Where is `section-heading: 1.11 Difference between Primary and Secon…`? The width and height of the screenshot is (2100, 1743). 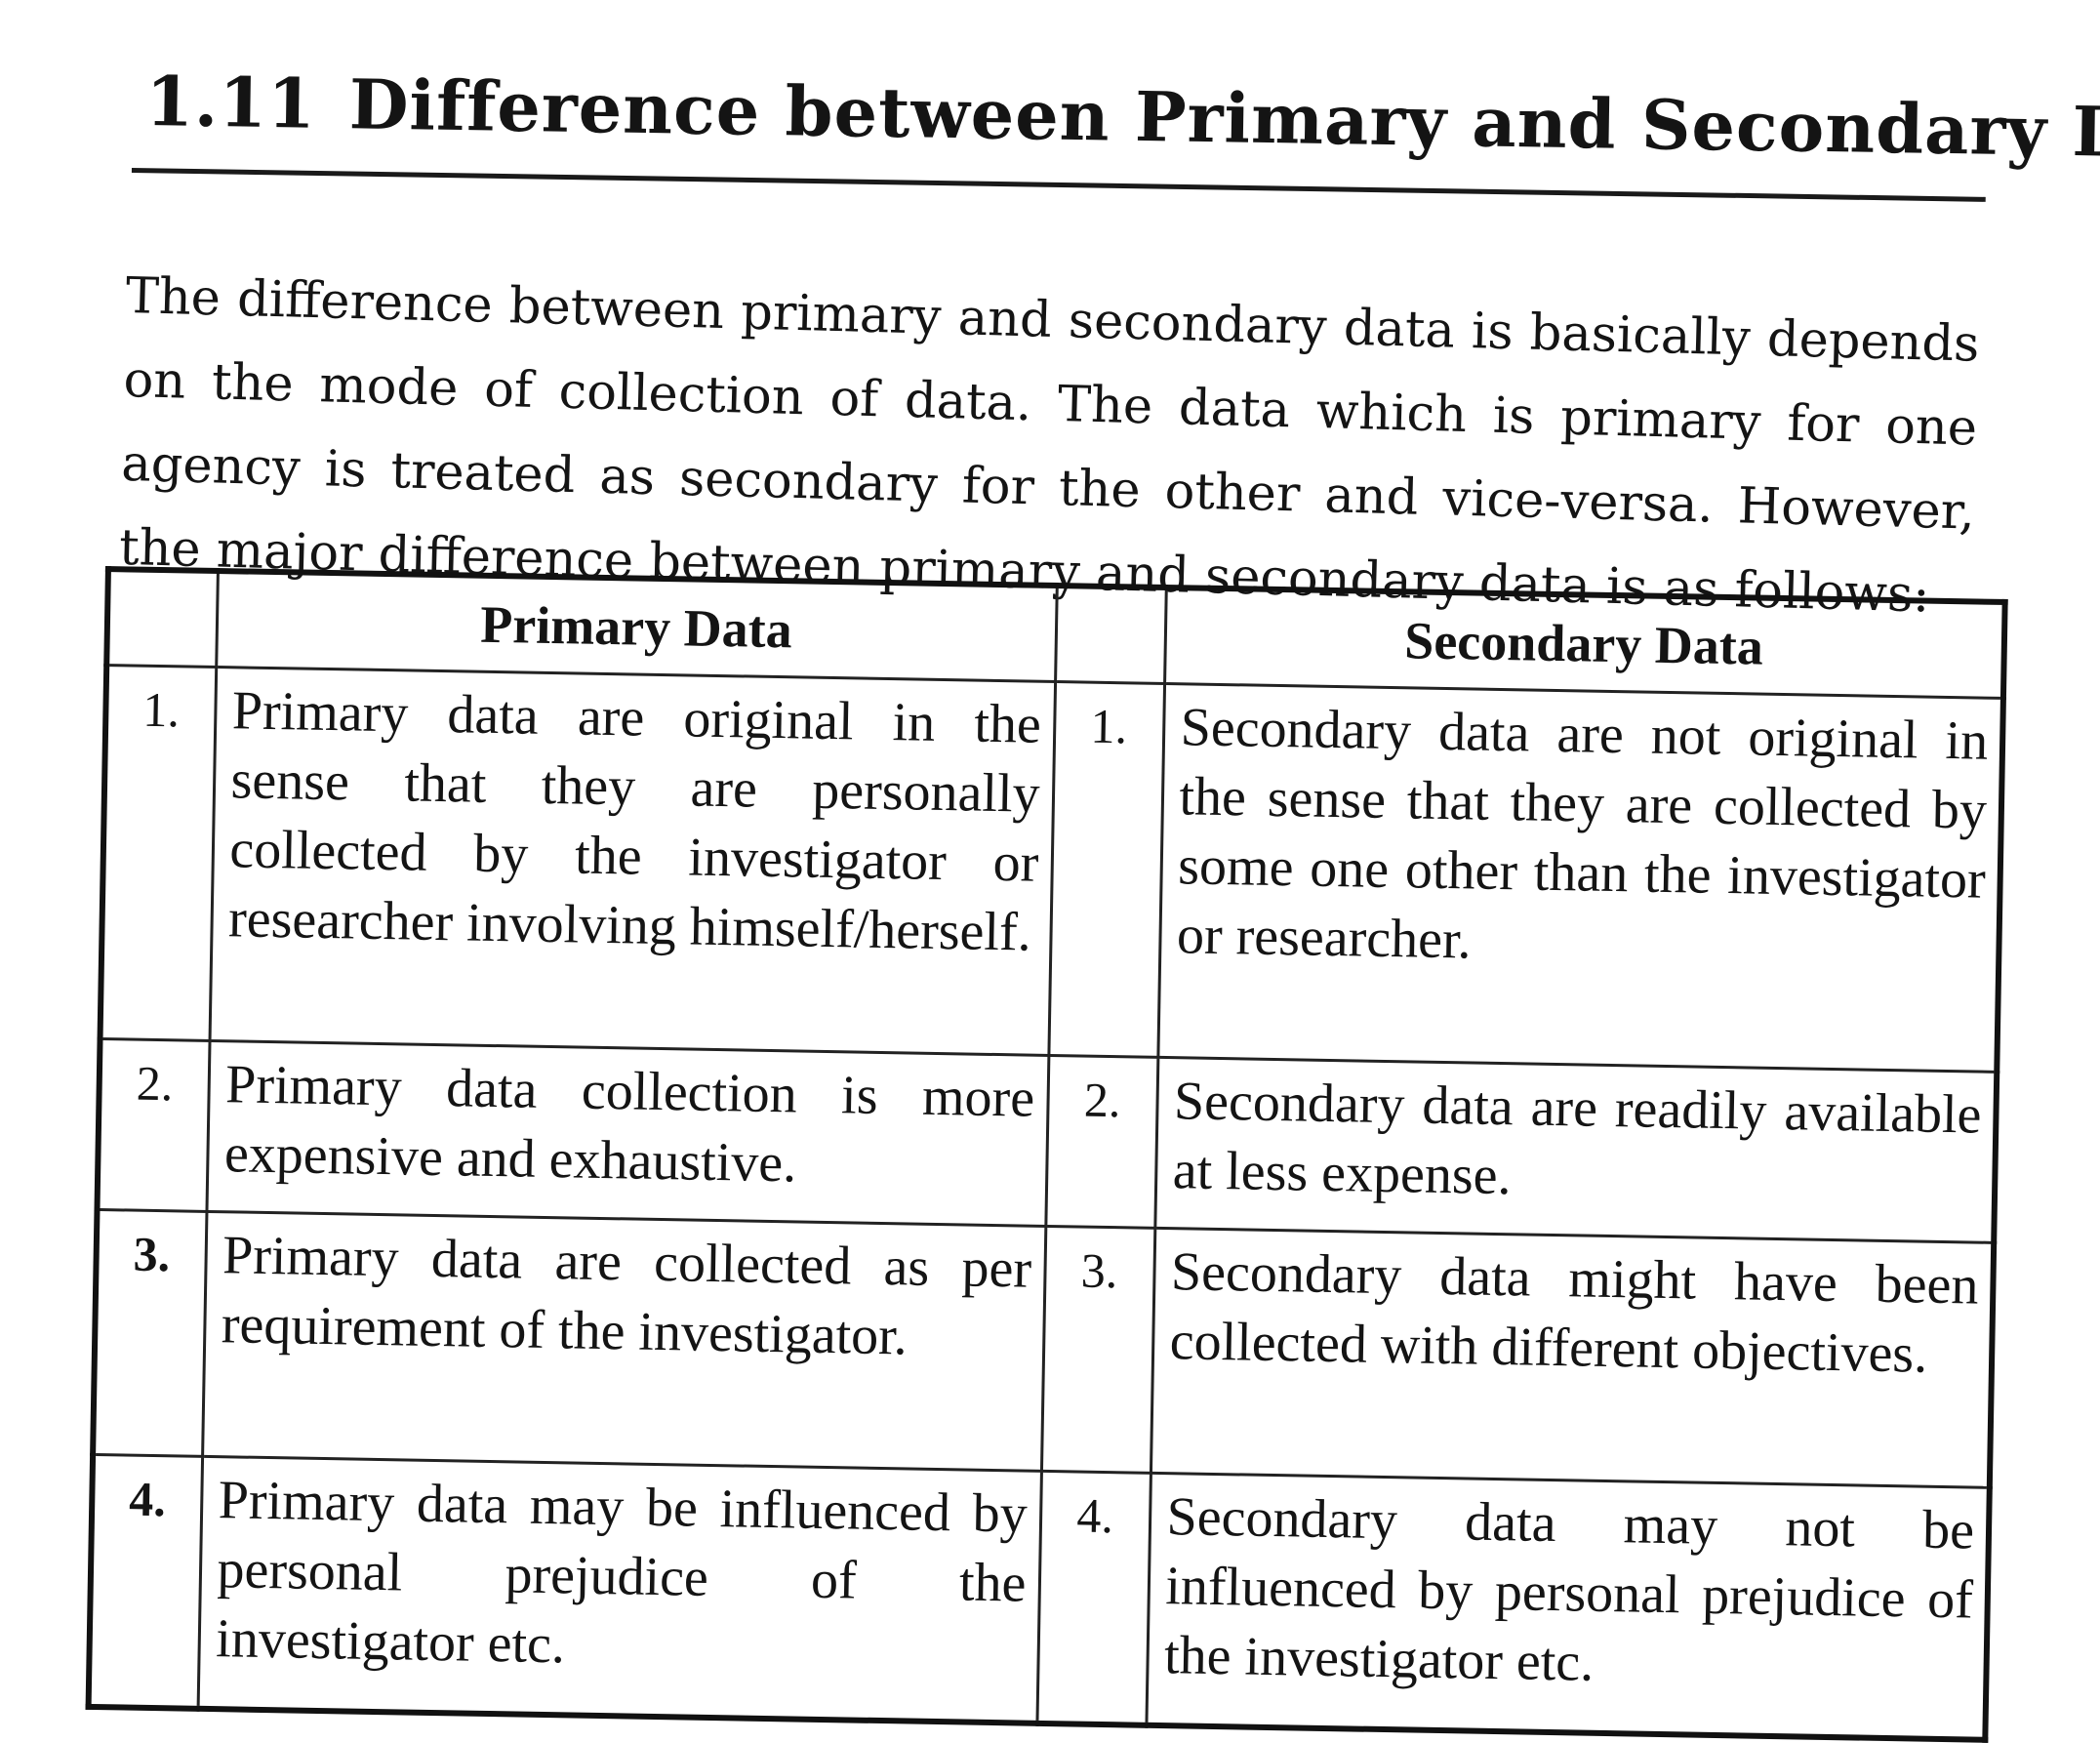 section-heading: 1.11 Difference between Primary and Secon… is located at coordinates (1122, 118).